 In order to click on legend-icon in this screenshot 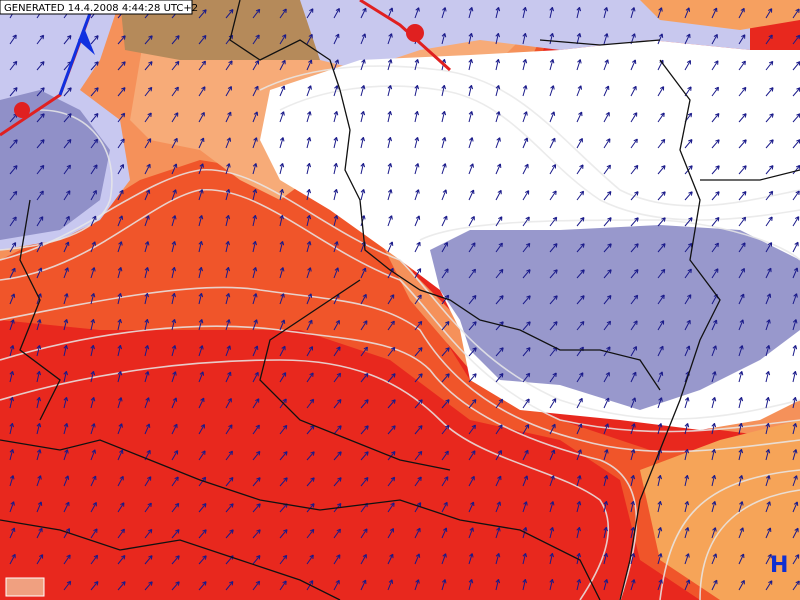, I will do `click(25, 587)`.